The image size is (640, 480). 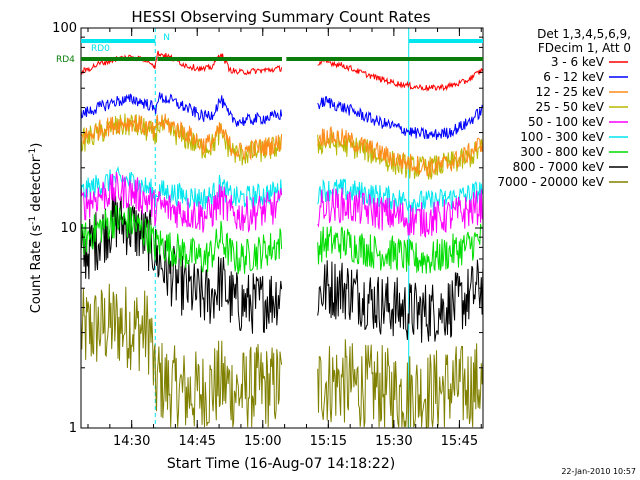 What do you see at coordinates (562, 152) in the screenshot?
I see `legend-entry-label: 300 - 800 keV` at bounding box center [562, 152].